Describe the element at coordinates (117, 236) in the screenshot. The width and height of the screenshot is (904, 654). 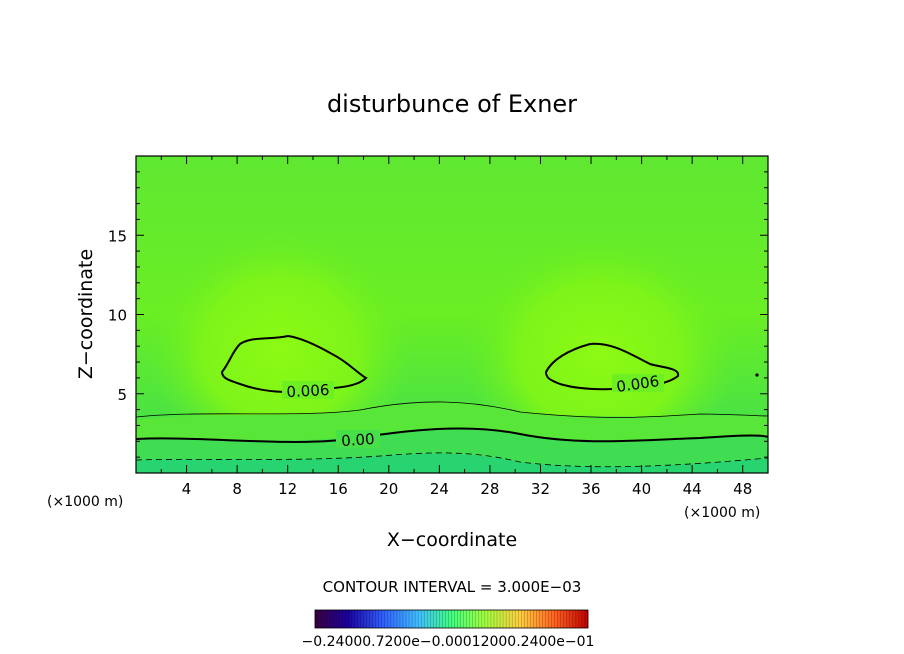
I see `y-tick-label: 15` at that location.